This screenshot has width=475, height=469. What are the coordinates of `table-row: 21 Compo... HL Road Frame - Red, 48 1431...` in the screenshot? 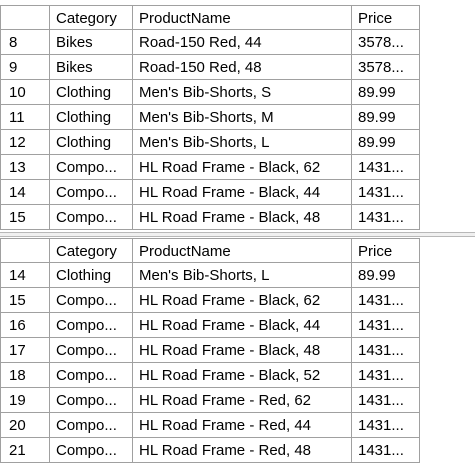 It's located at (210, 450).